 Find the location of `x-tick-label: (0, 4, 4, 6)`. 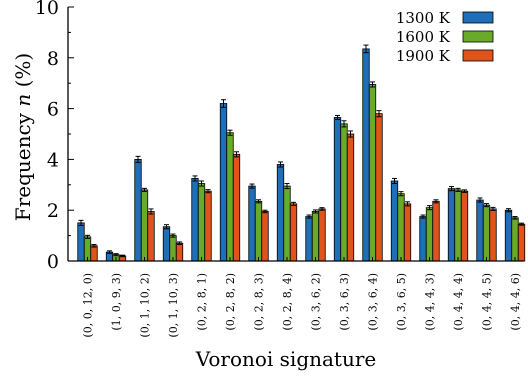

x-tick-label: (0, 4, 4, 6) is located at coordinates (515, 302).